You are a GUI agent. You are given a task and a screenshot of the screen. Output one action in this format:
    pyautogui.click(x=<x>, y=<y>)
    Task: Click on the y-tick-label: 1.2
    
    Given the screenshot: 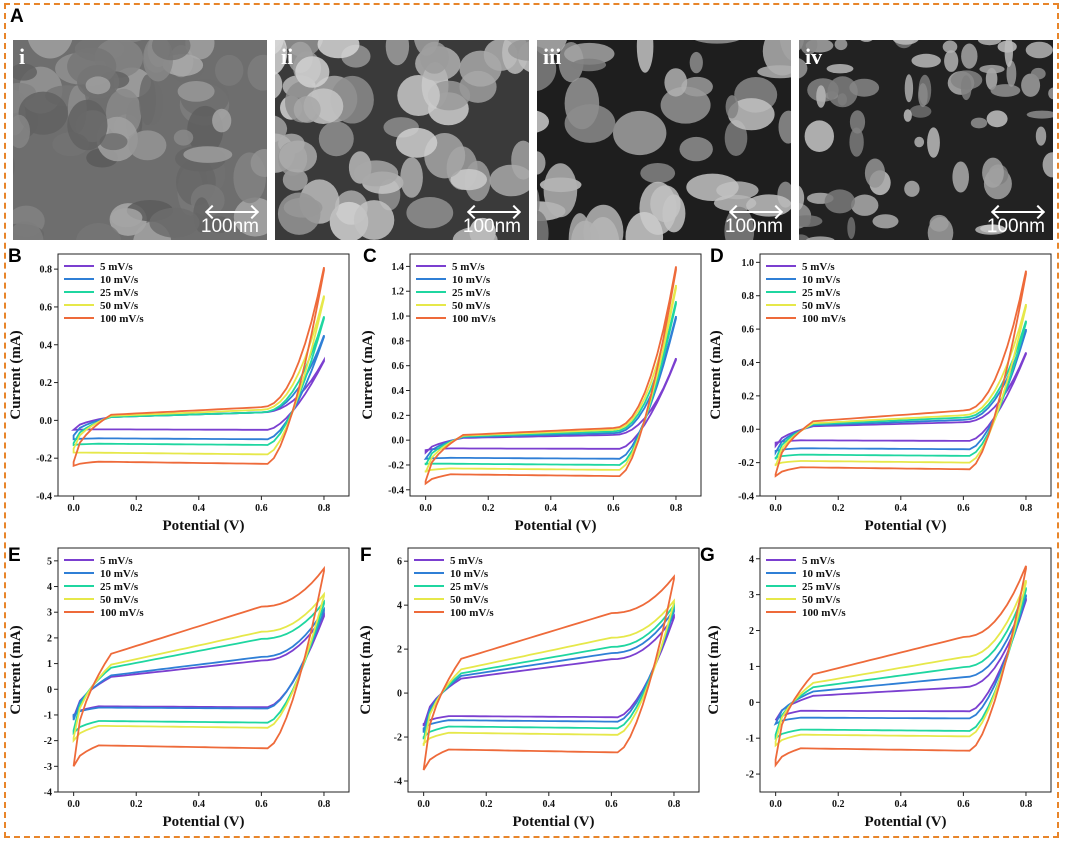 What is the action you would take?
    pyautogui.click(x=398, y=292)
    